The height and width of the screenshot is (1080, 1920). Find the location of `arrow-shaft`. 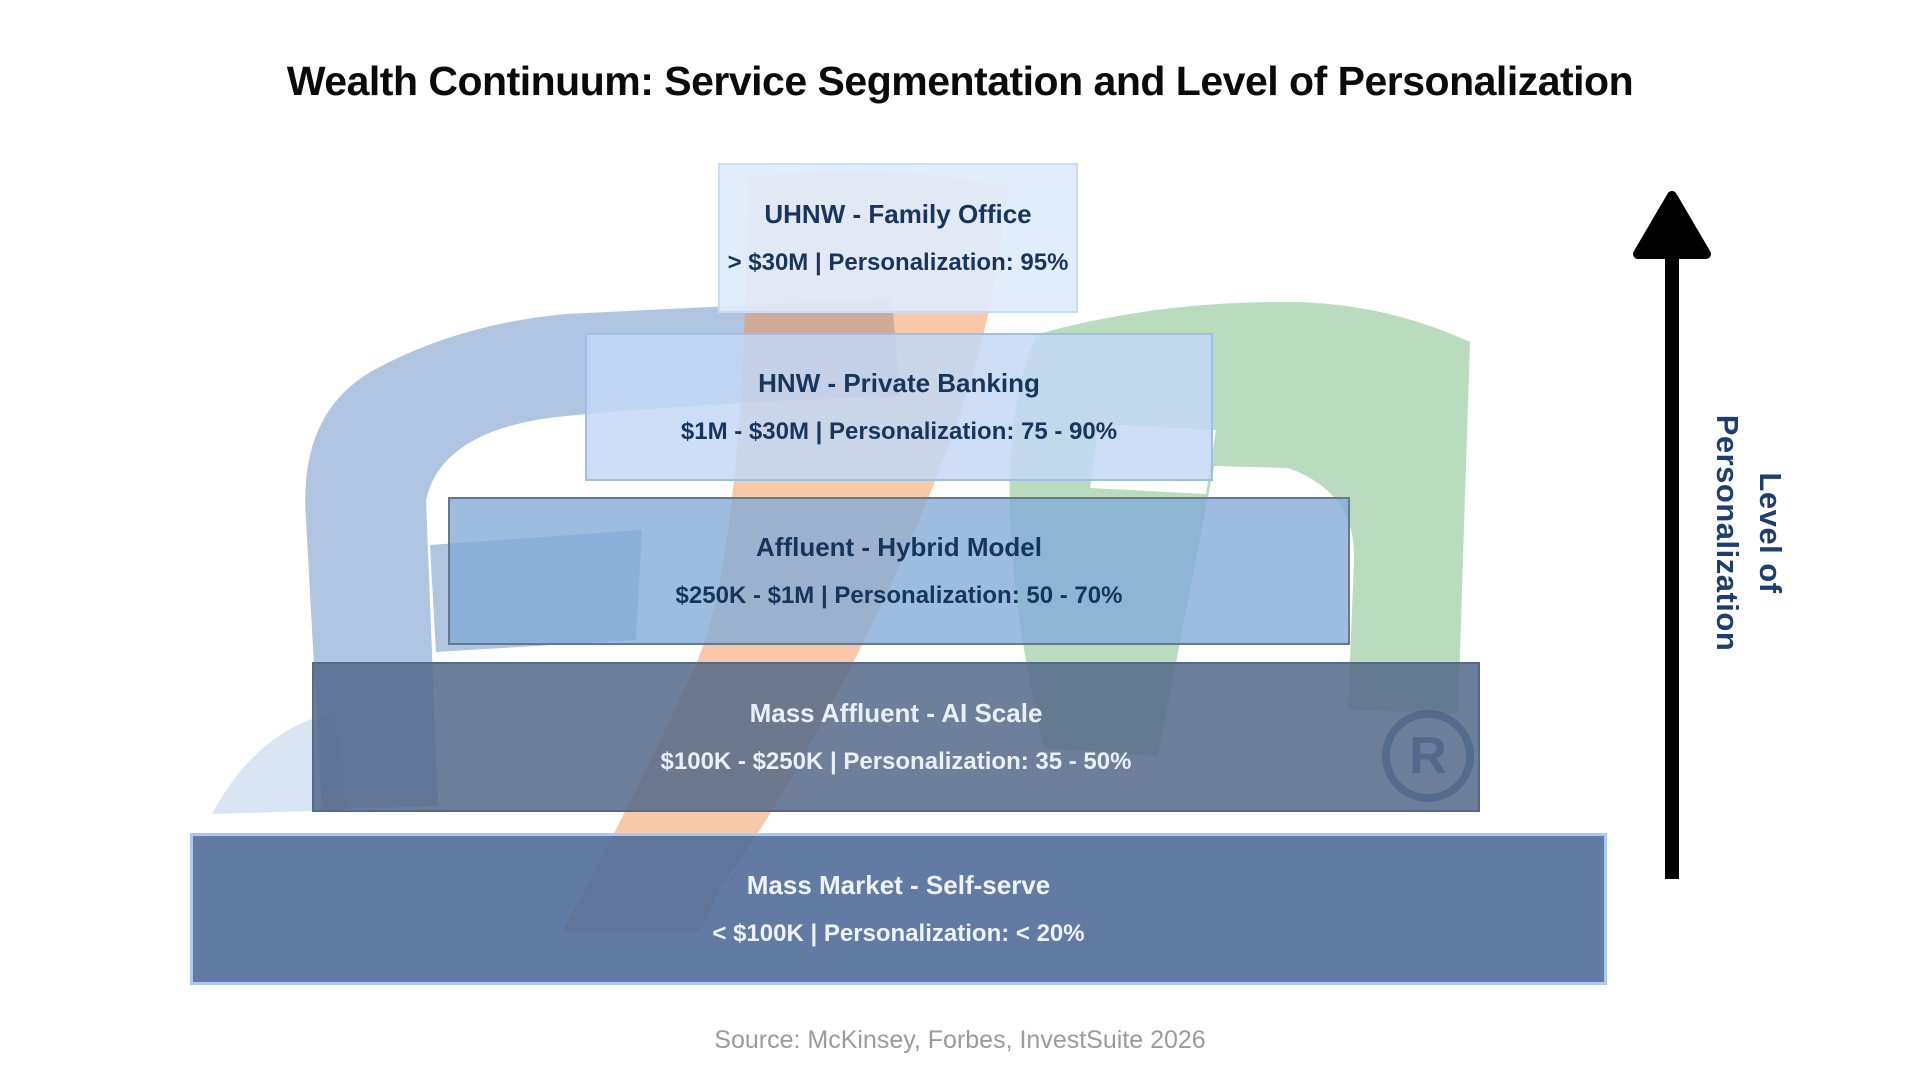

arrow-shaft is located at coordinates (1672, 558).